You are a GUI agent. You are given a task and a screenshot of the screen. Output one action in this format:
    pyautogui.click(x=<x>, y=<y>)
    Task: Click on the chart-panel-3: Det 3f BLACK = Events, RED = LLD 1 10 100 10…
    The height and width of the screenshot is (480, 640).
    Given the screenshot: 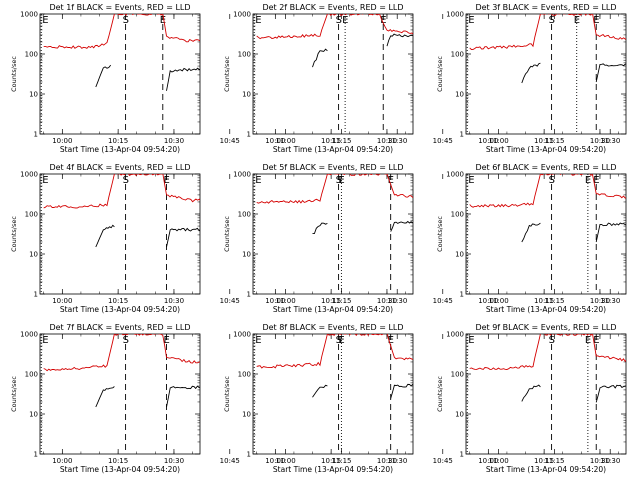 What is the action you would take?
    pyautogui.click(x=531, y=78)
    